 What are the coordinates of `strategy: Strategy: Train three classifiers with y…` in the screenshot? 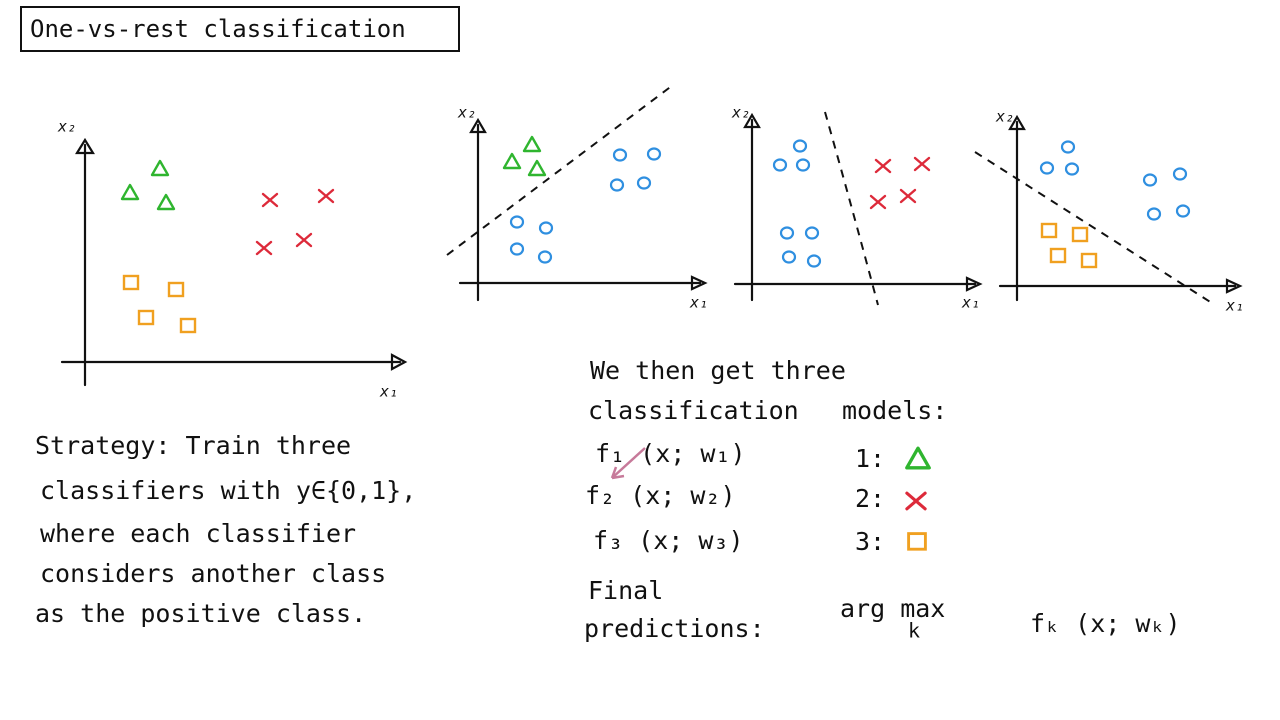 It's located at (225, 529).